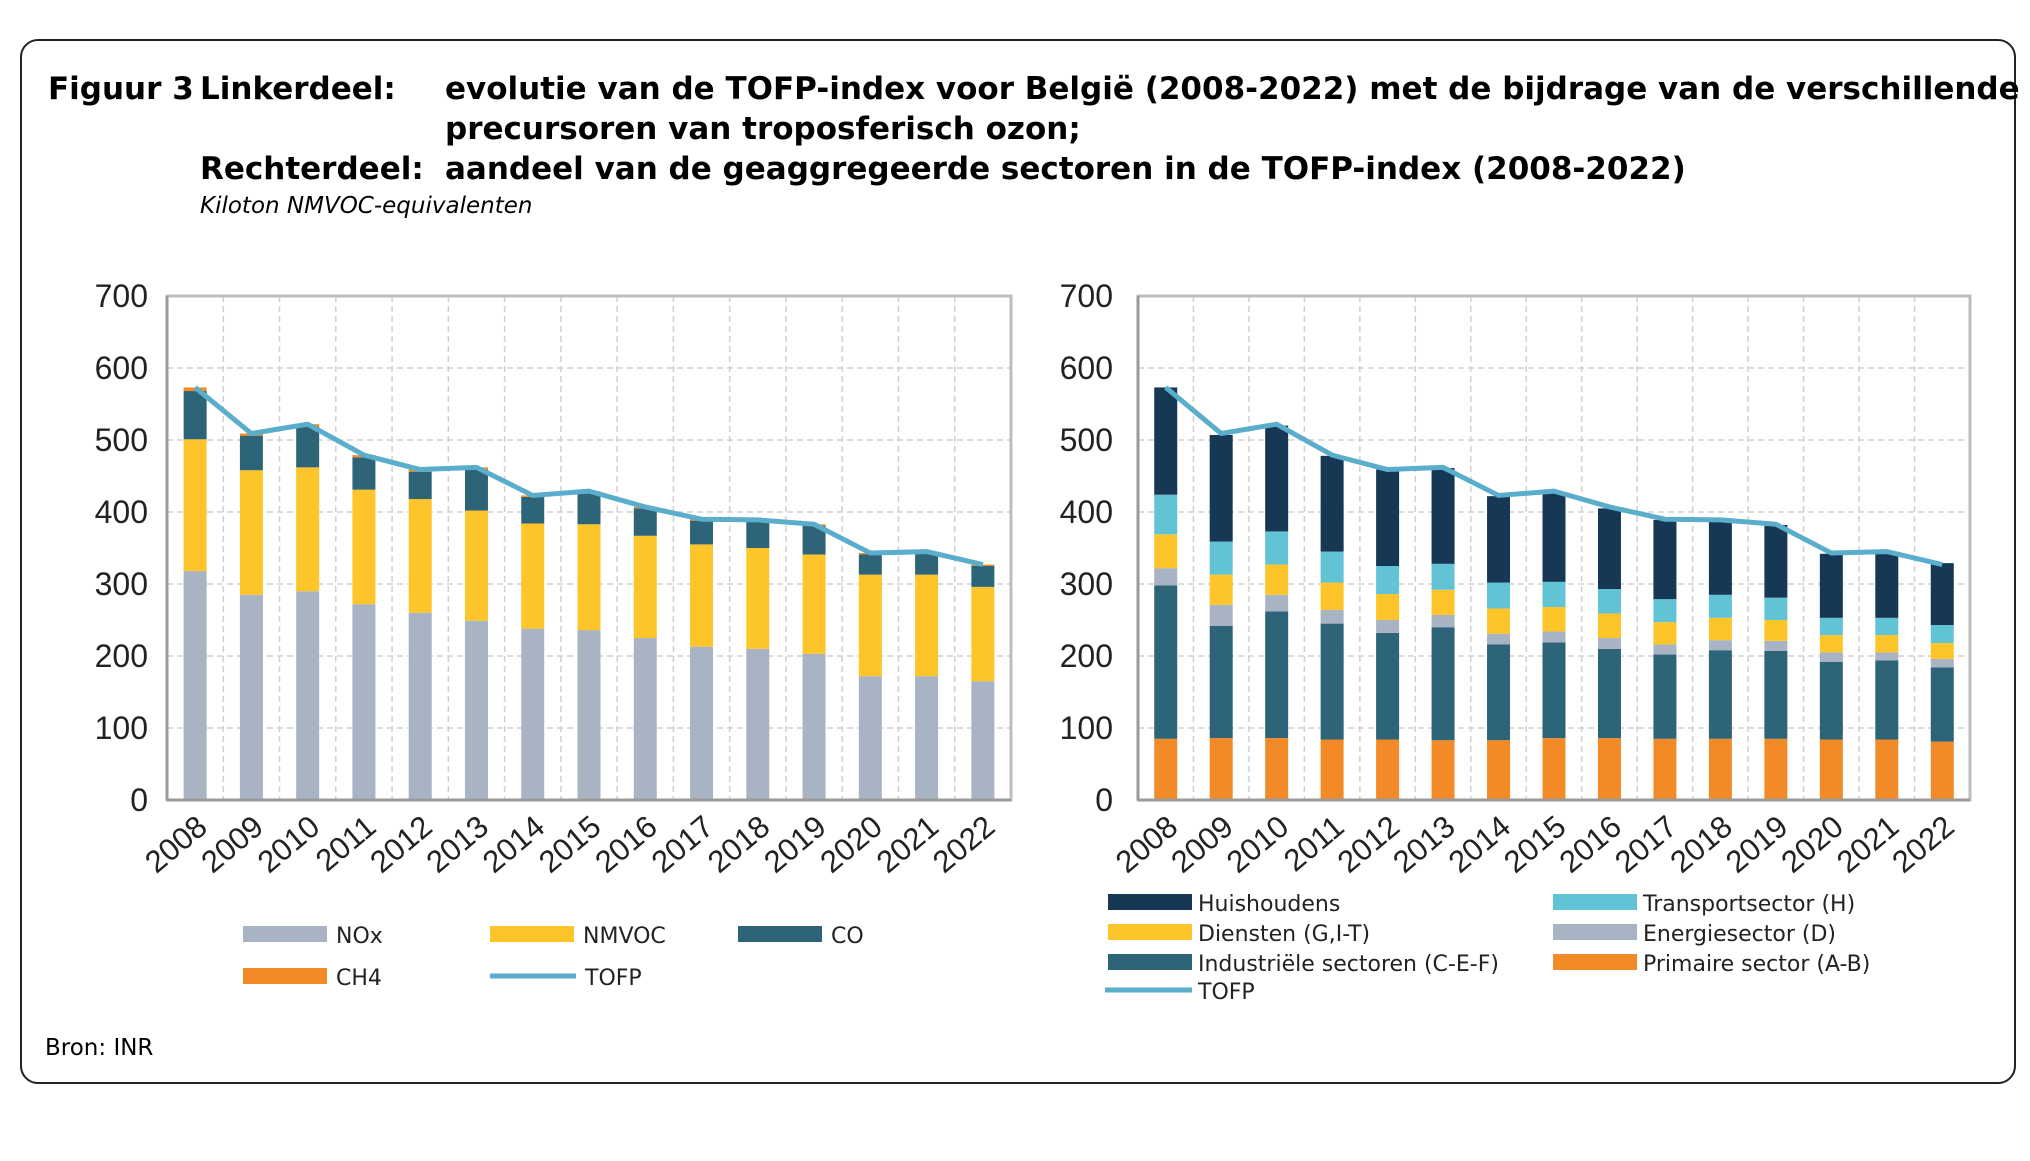  Describe the element at coordinates (366, 206) in the screenshot. I see `unit-subtitle: Kiloton NMVOC-equivalenten` at that location.